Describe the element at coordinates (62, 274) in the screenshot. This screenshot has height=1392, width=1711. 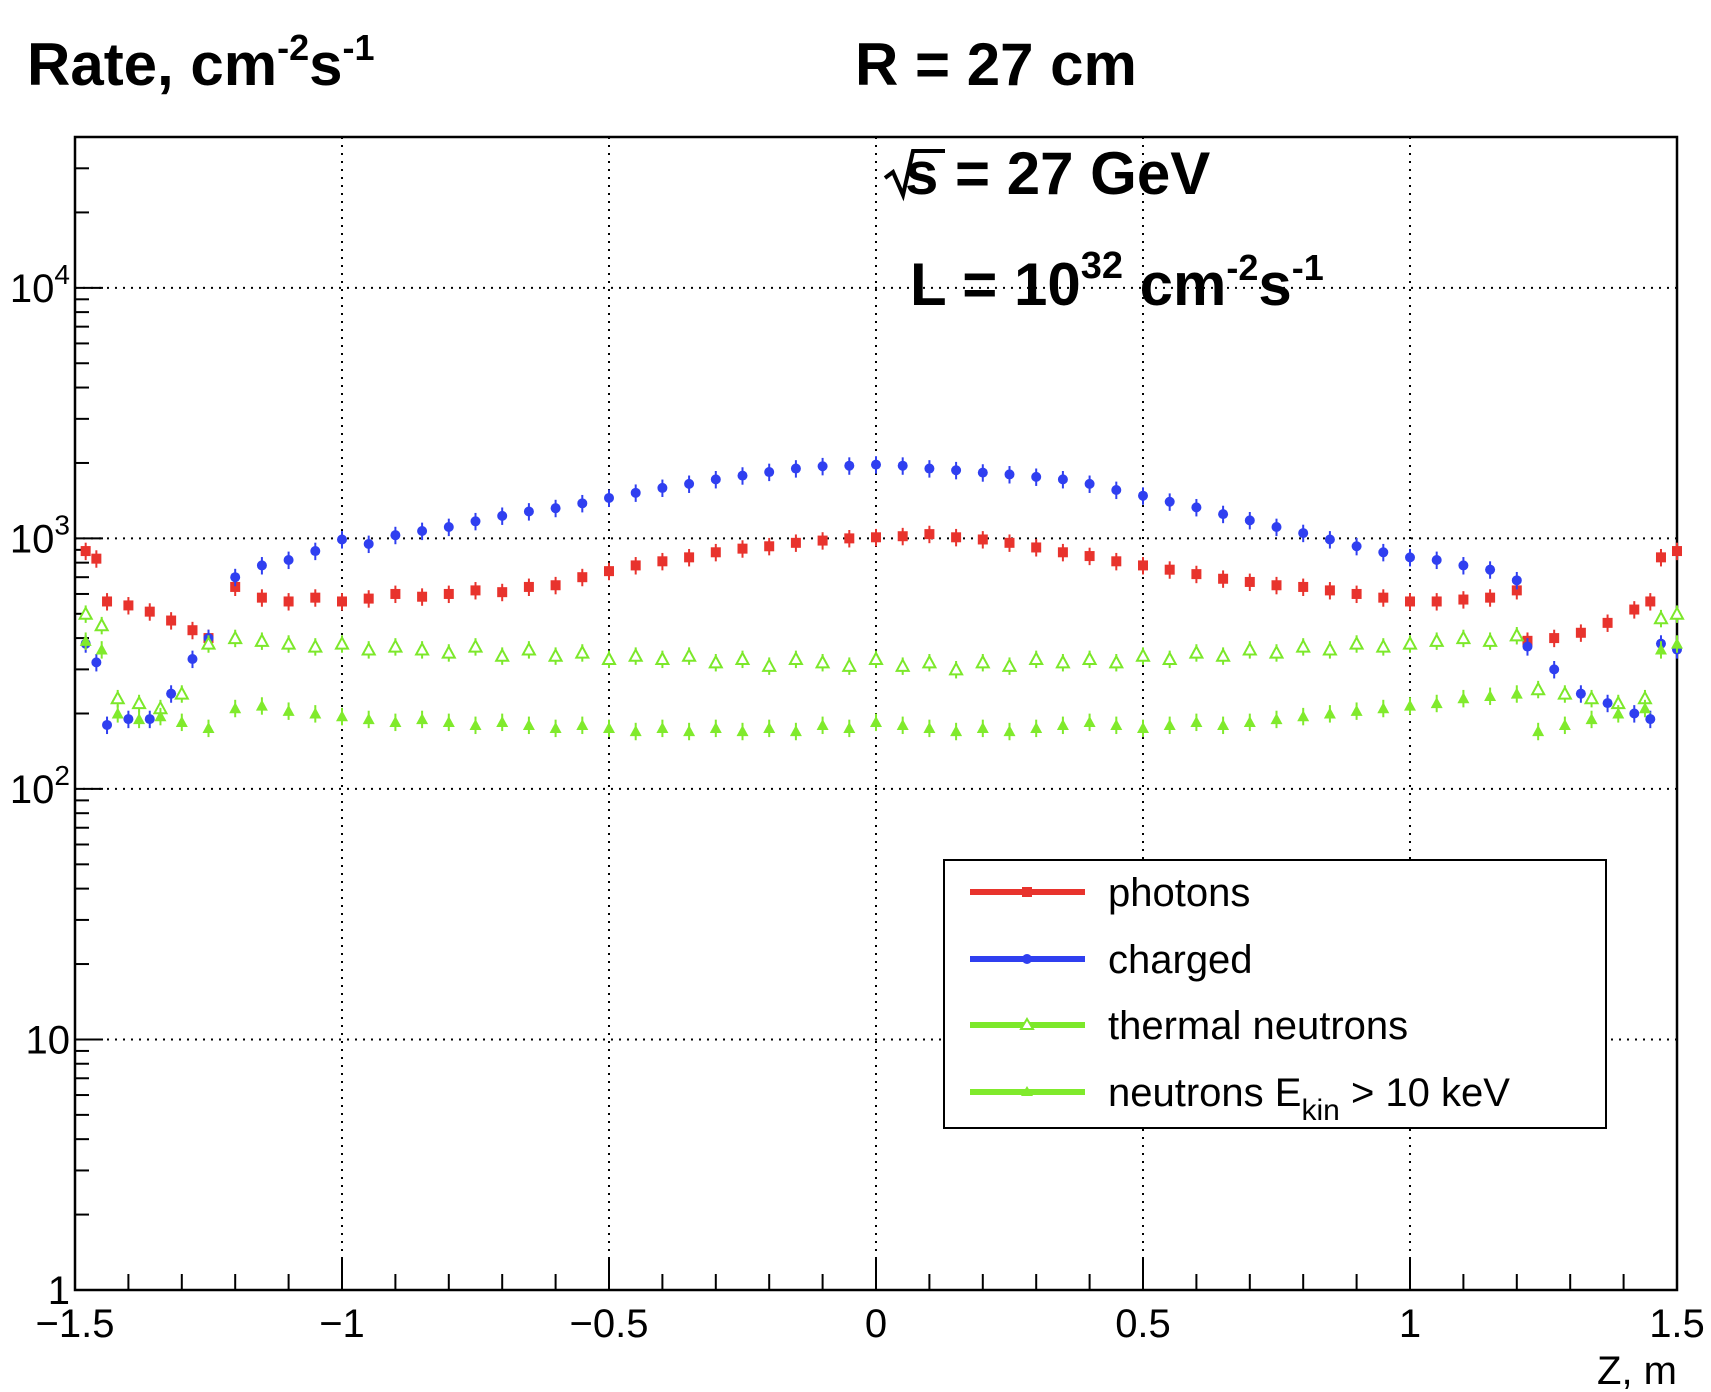
I see `y-tick-label-exp: 4` at that location.